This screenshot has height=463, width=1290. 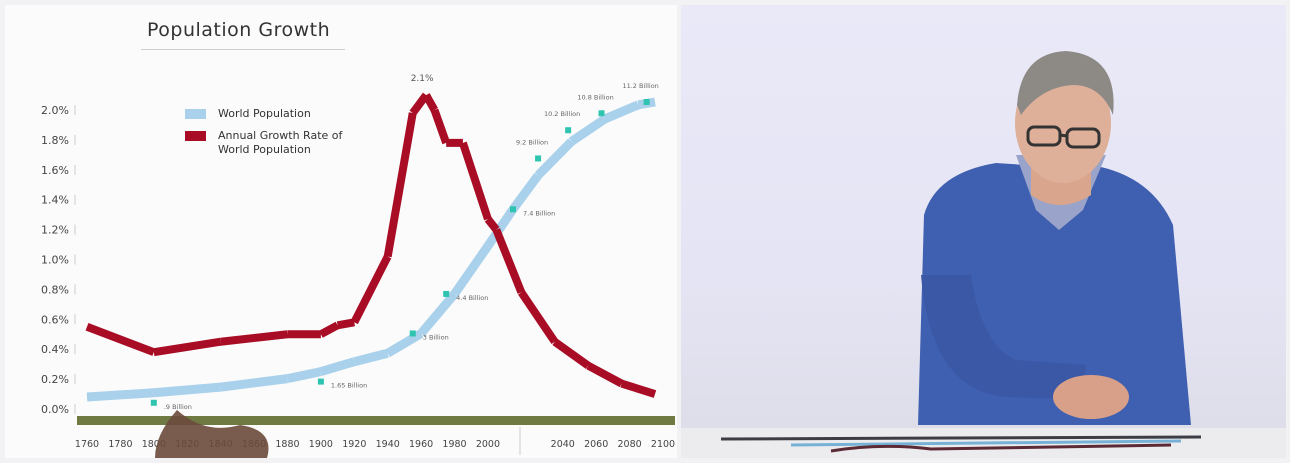 What do you see at coordinates (436, 337) in the screenshot?
I see `population-milestone-label: 3 Billion` at bounding box center [436, 337].